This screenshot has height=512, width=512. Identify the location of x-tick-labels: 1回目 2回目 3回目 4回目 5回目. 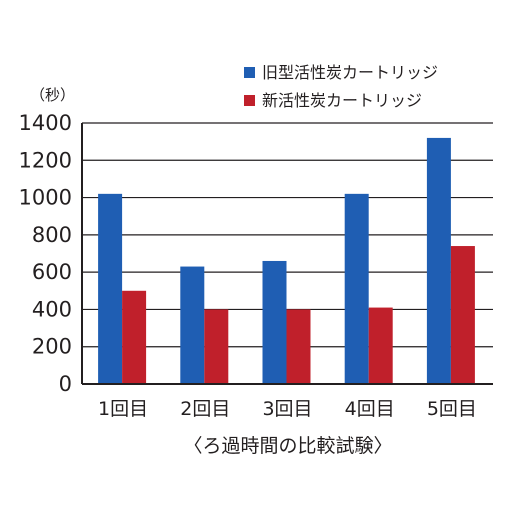
(287, 409).